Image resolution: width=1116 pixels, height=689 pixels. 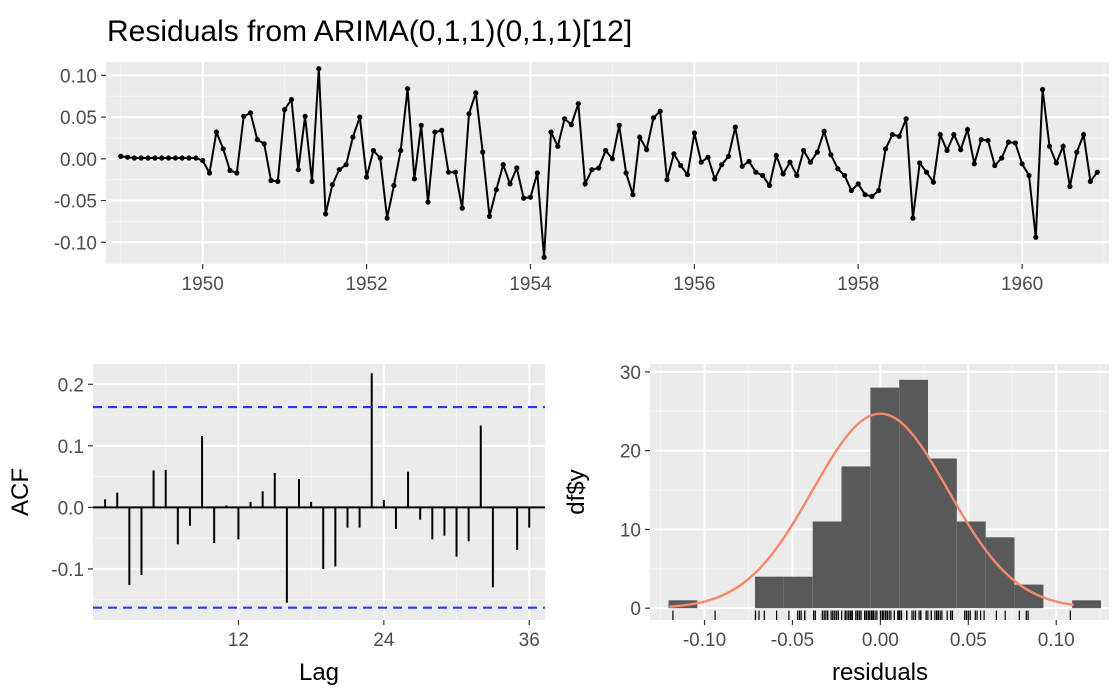 What do you see at coordinates (238, 640) in the screenshot?
I see `x-tick-label: 12` at bounding box center [238, 640].